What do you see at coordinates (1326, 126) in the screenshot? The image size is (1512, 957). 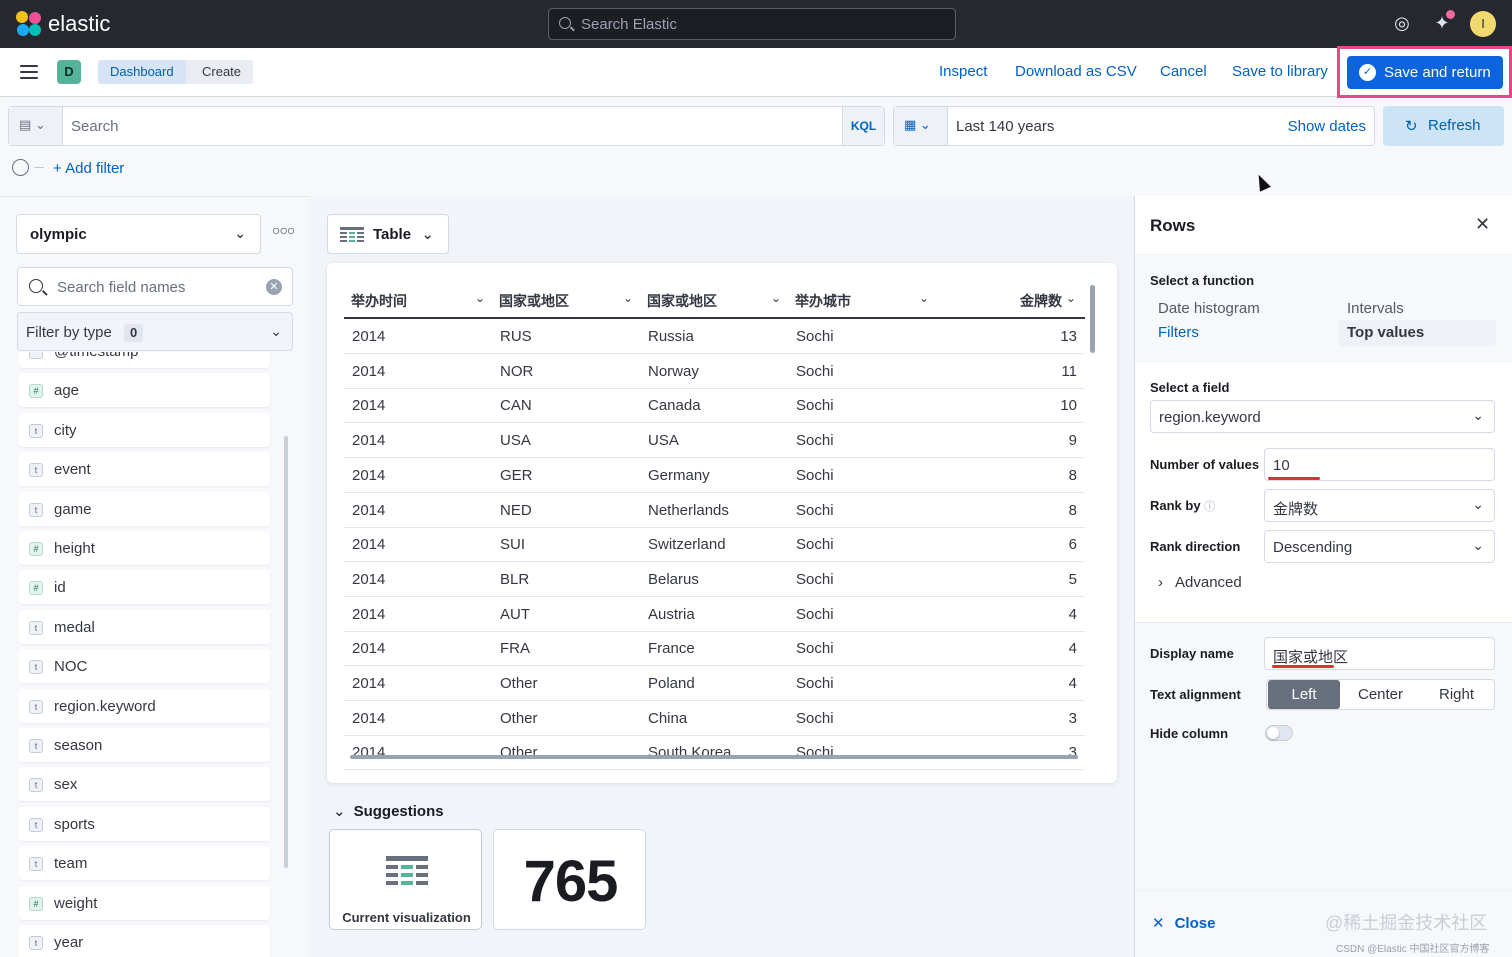 I see `show-dates-link: Show dates` at bounding box center [1326, 126].